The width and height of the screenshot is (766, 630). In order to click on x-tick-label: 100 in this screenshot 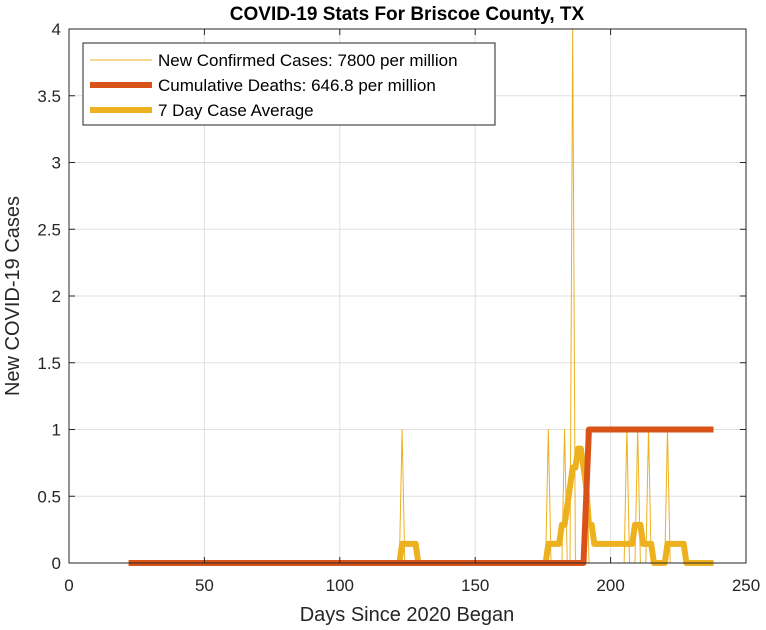, I will do `click(340, 585)`.